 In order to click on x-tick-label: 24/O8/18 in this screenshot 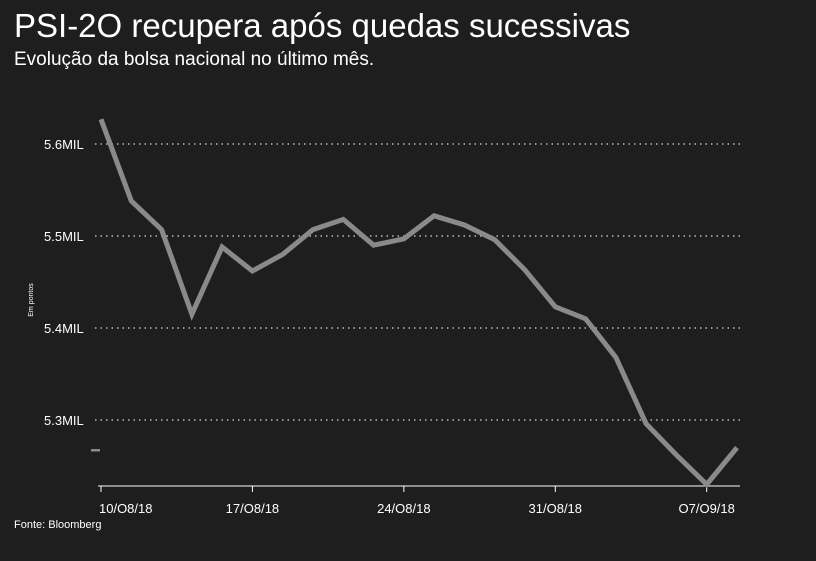, I will do `click(404, 508)`.